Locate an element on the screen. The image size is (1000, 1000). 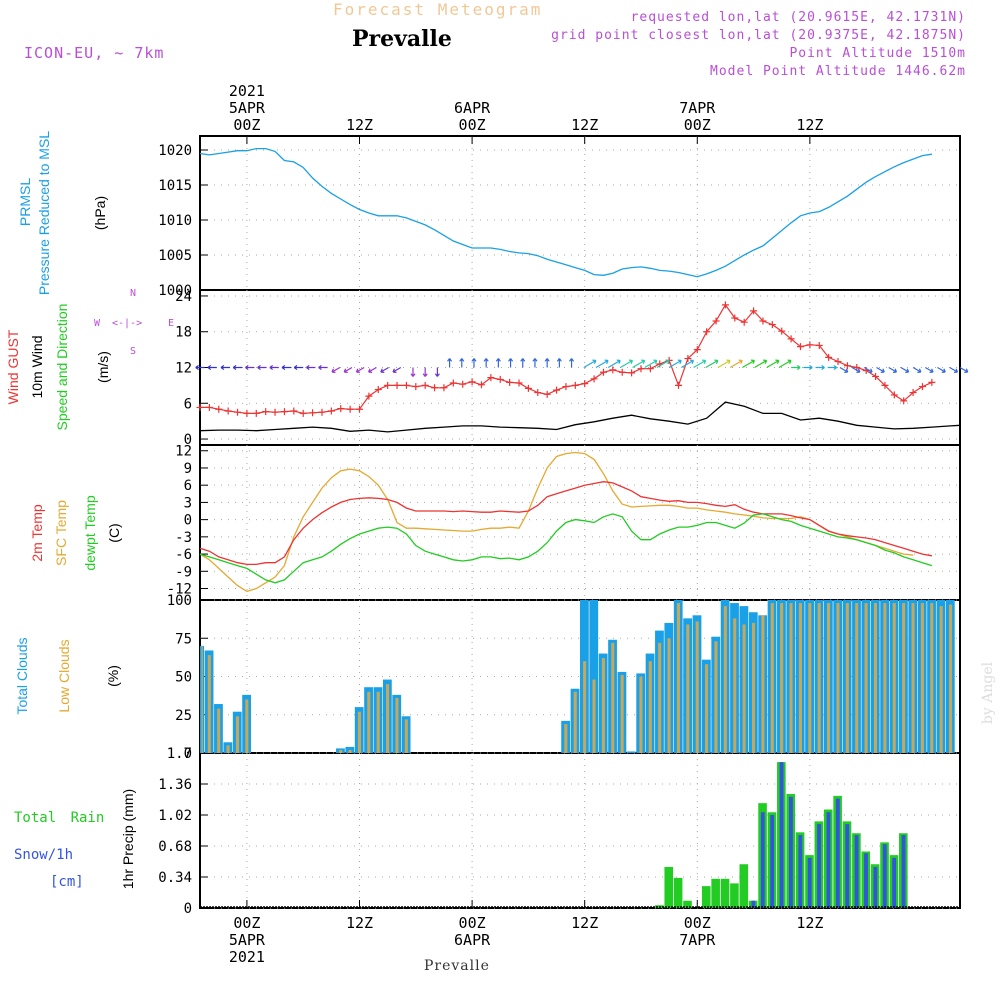
pressure-panel-frame is located at coordinates (580, 213).